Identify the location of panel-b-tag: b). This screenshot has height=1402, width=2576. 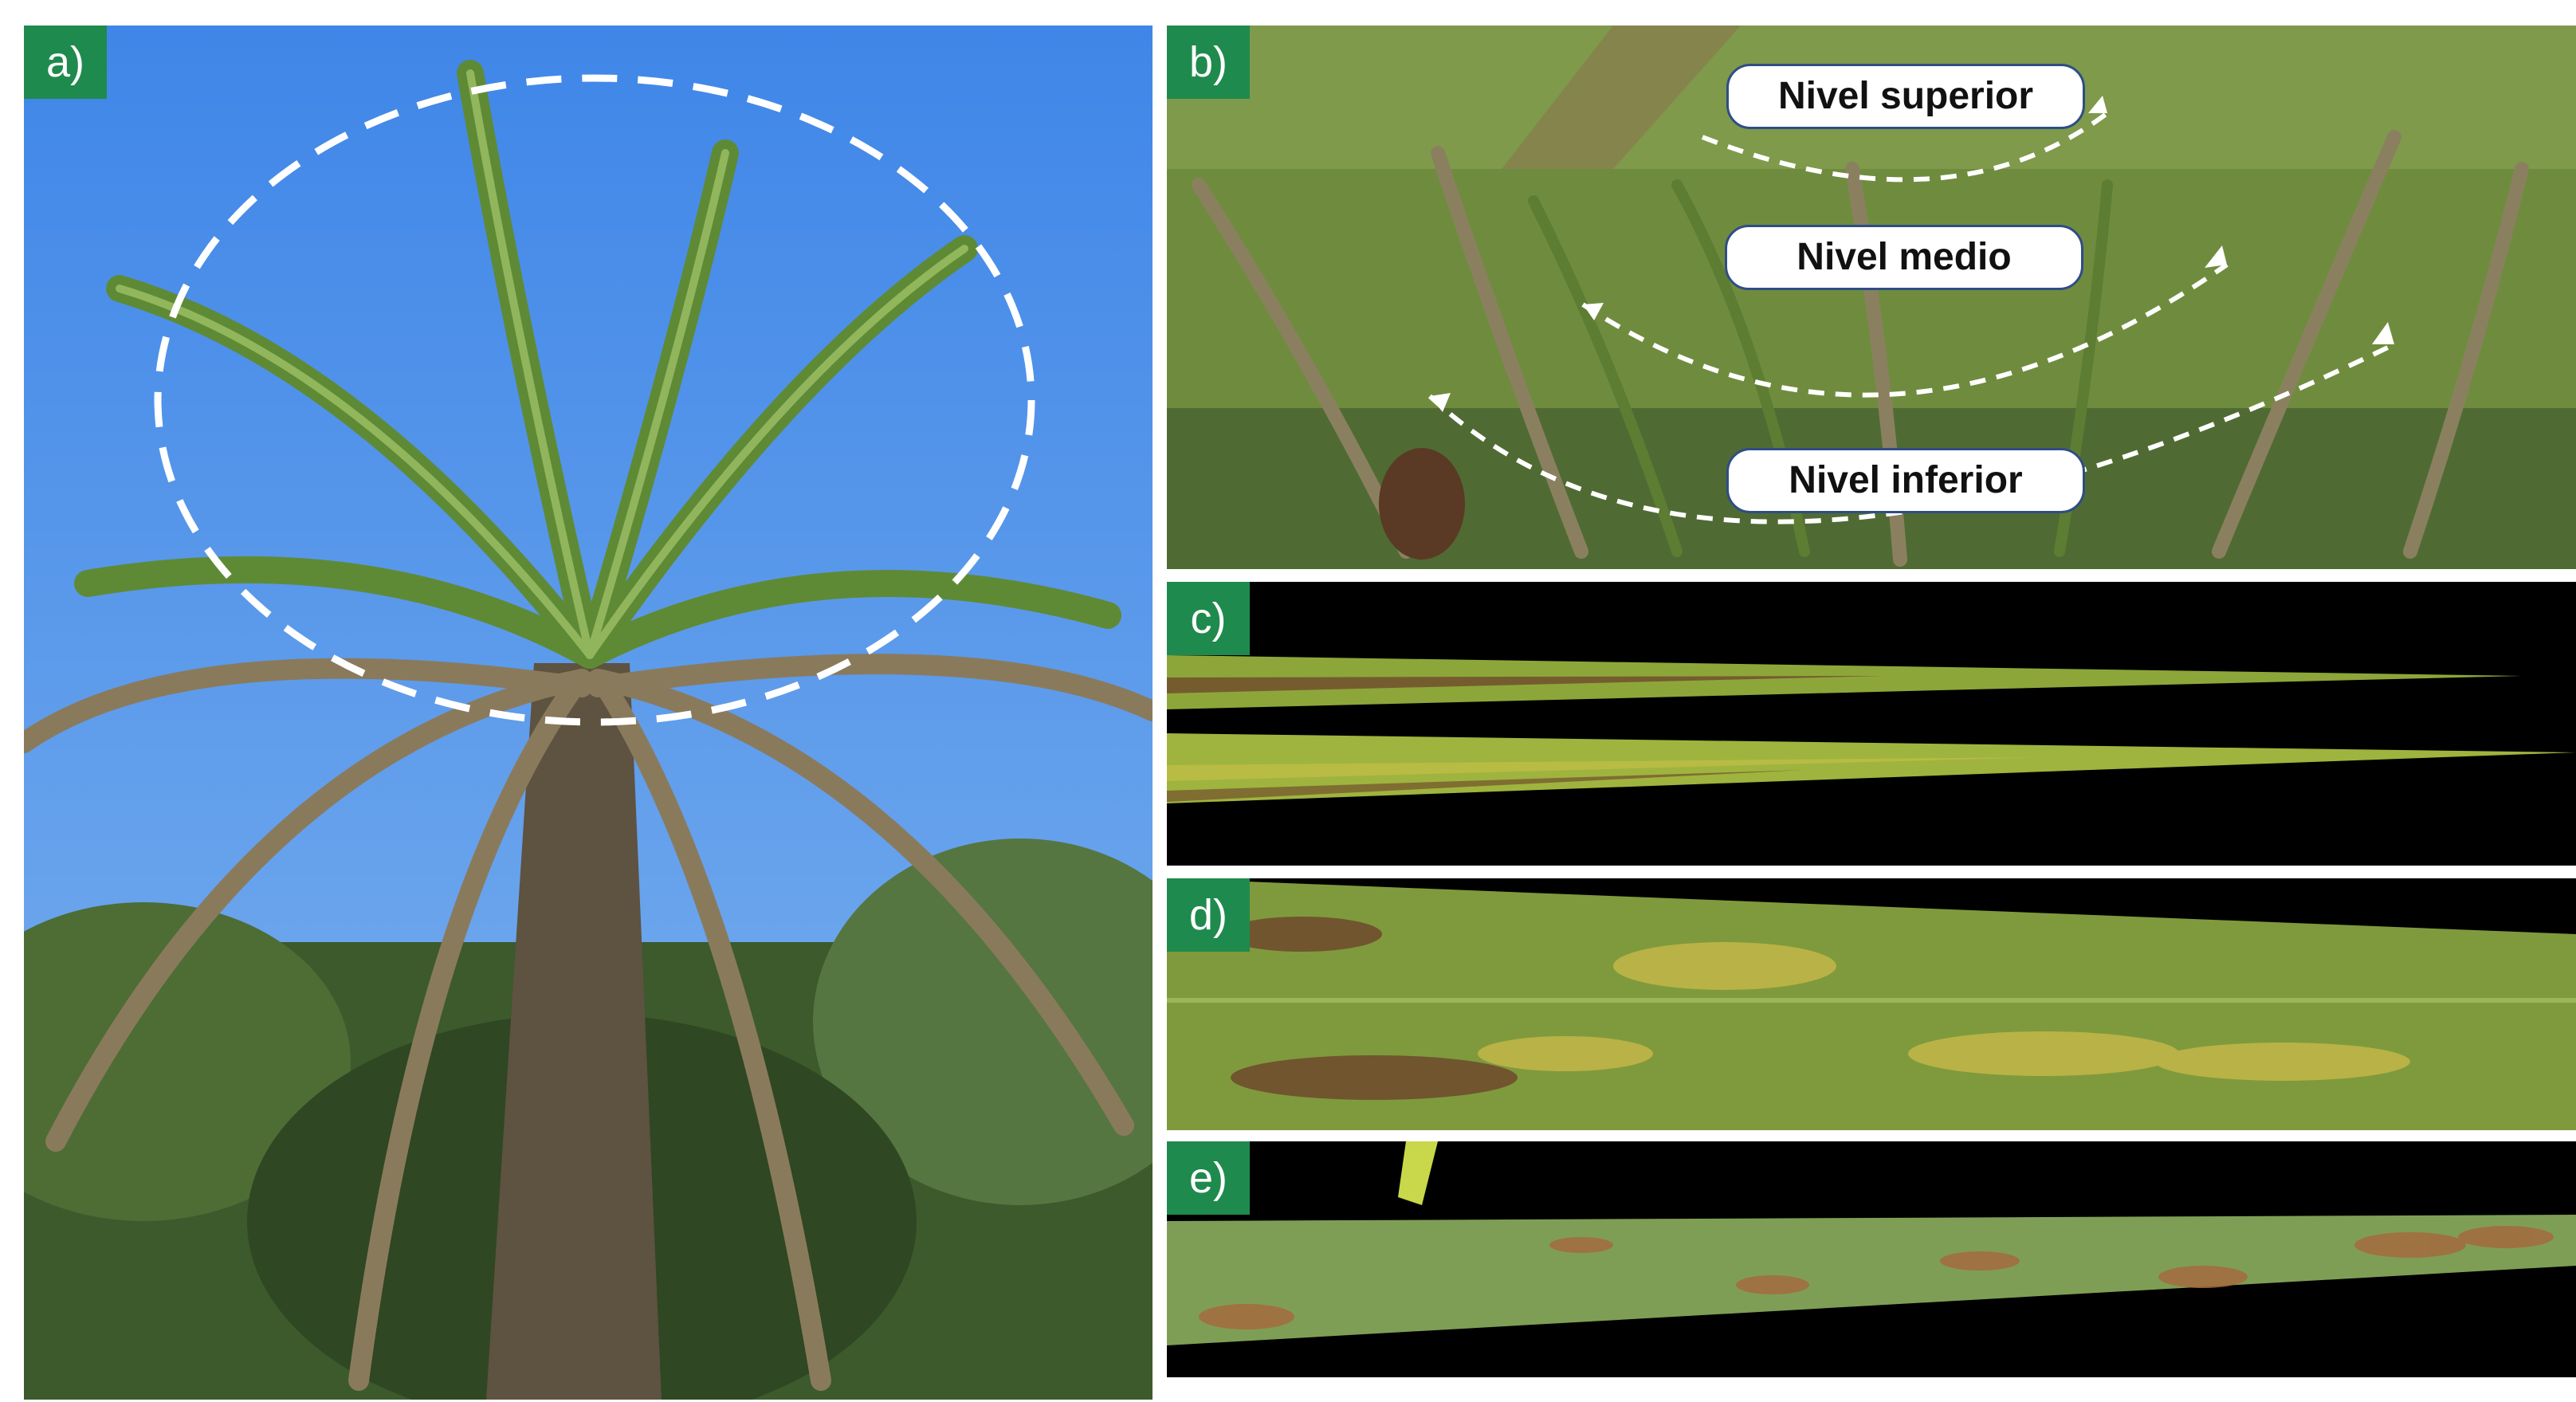
(1208, 62).